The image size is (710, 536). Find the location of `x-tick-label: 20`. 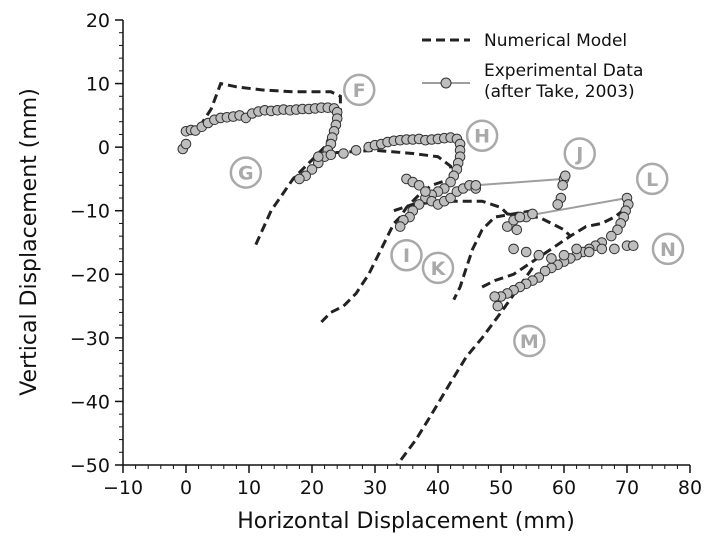

x-tick-label: 20 is located at coordinates (312, 488).